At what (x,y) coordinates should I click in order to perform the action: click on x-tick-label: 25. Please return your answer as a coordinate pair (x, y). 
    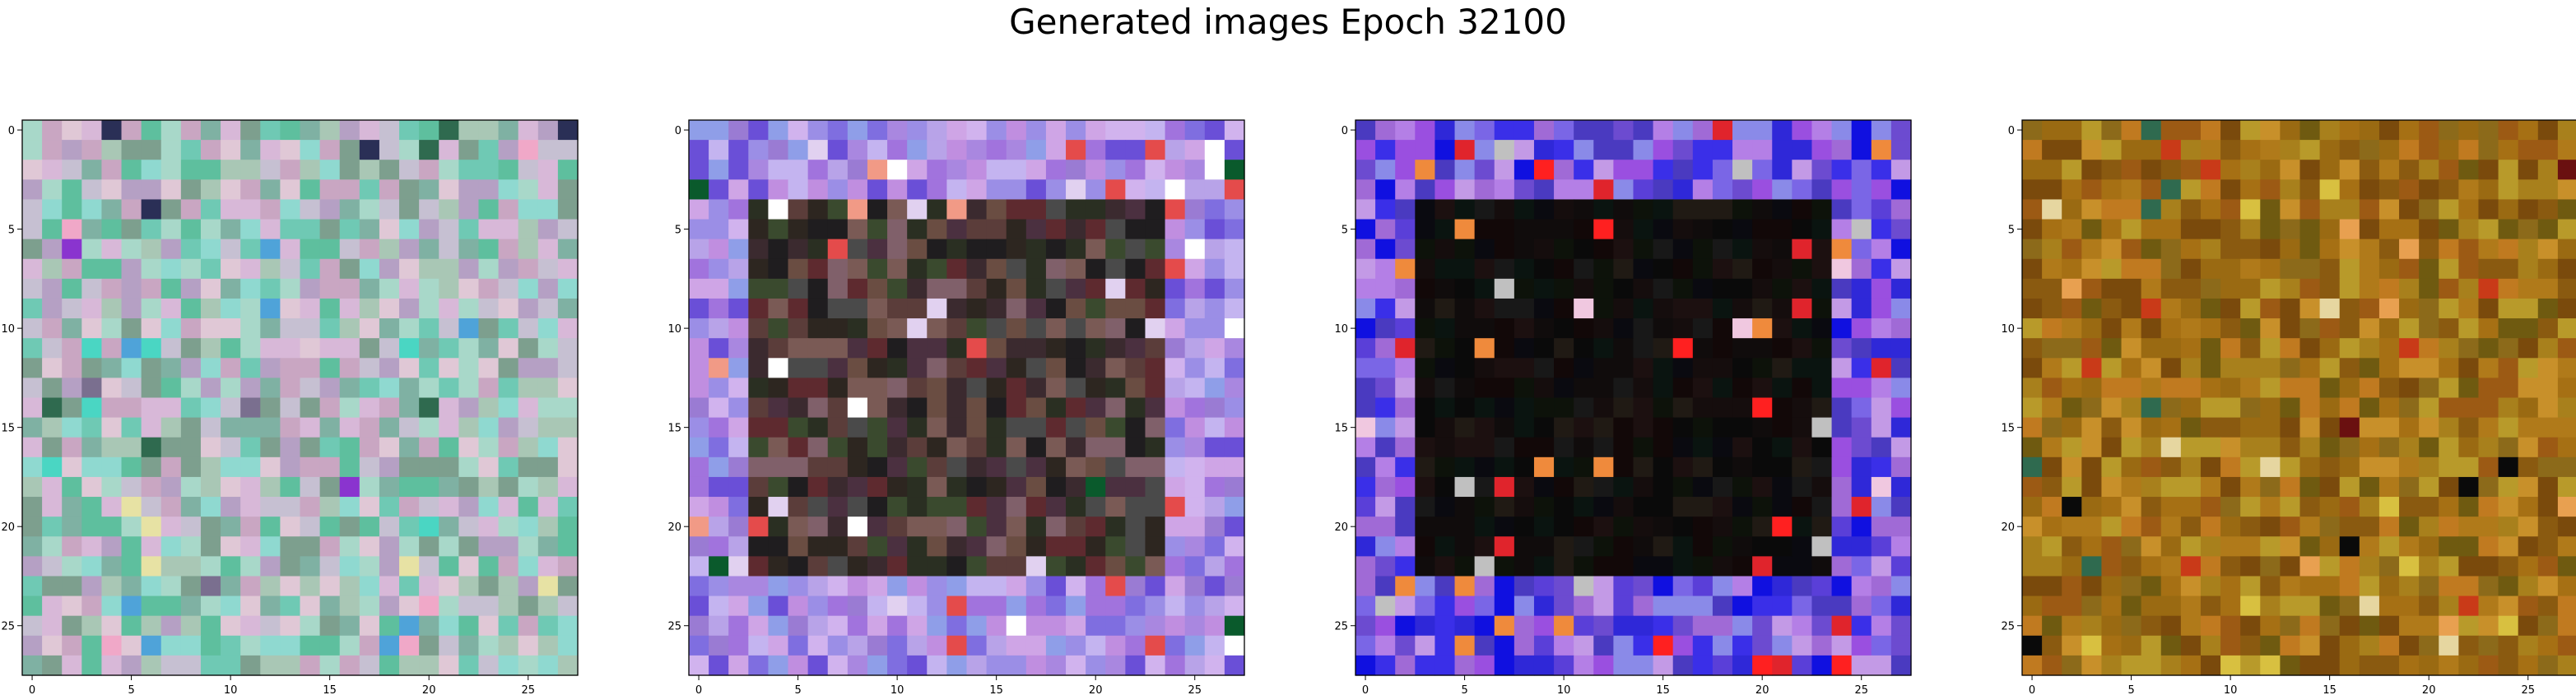
    Looking at the image, I should click on (1861, 689).